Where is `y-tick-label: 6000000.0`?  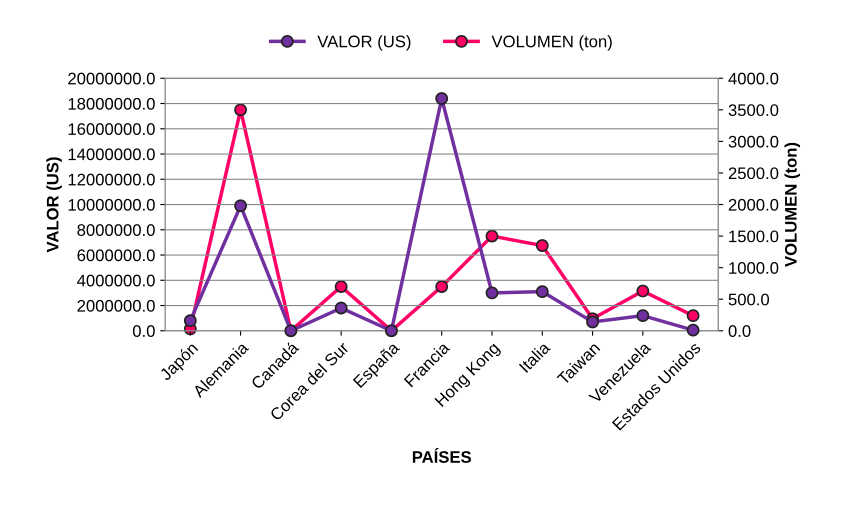
y-tick-label: 6000000.0 is located at coordinates (116, 255).